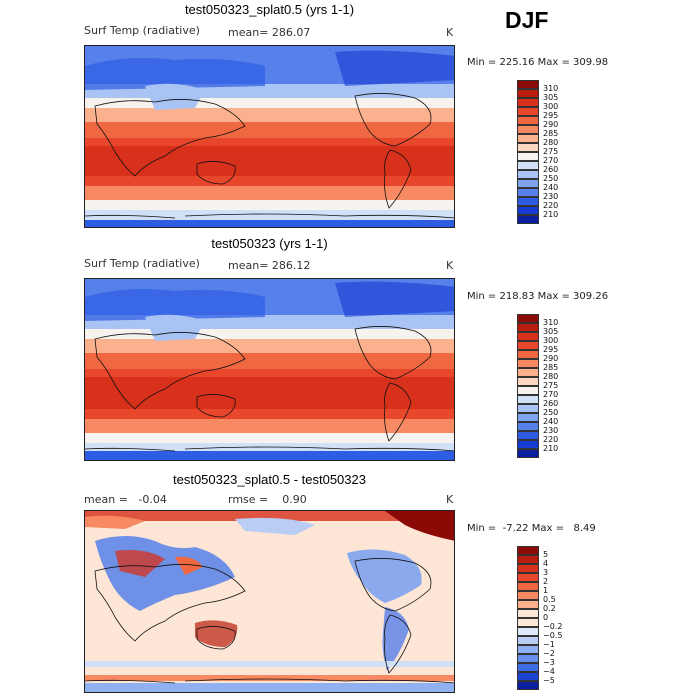  What do you see at coordinates (269, 601) in the screenshot?
I see `difference-map` at bounding box center [269, 601].